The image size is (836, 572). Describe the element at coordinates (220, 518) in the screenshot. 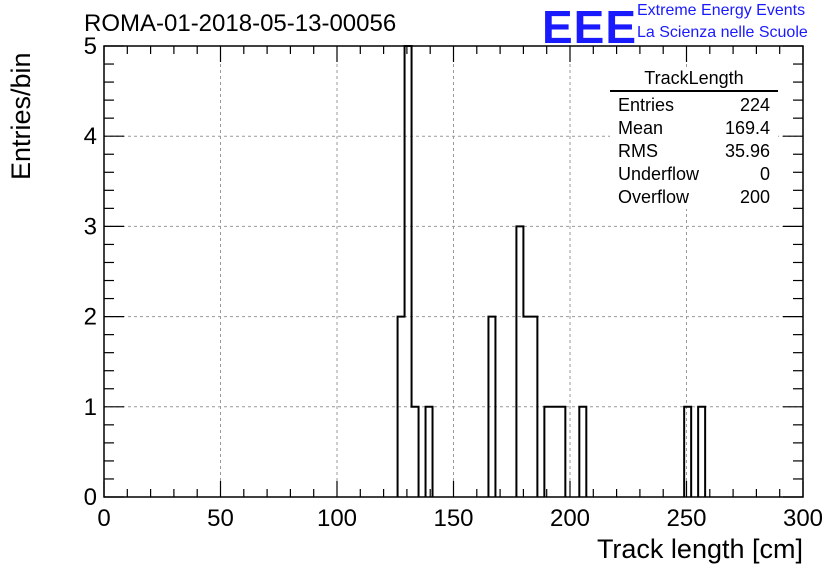

I see `x-tick-label: 50` at that location.